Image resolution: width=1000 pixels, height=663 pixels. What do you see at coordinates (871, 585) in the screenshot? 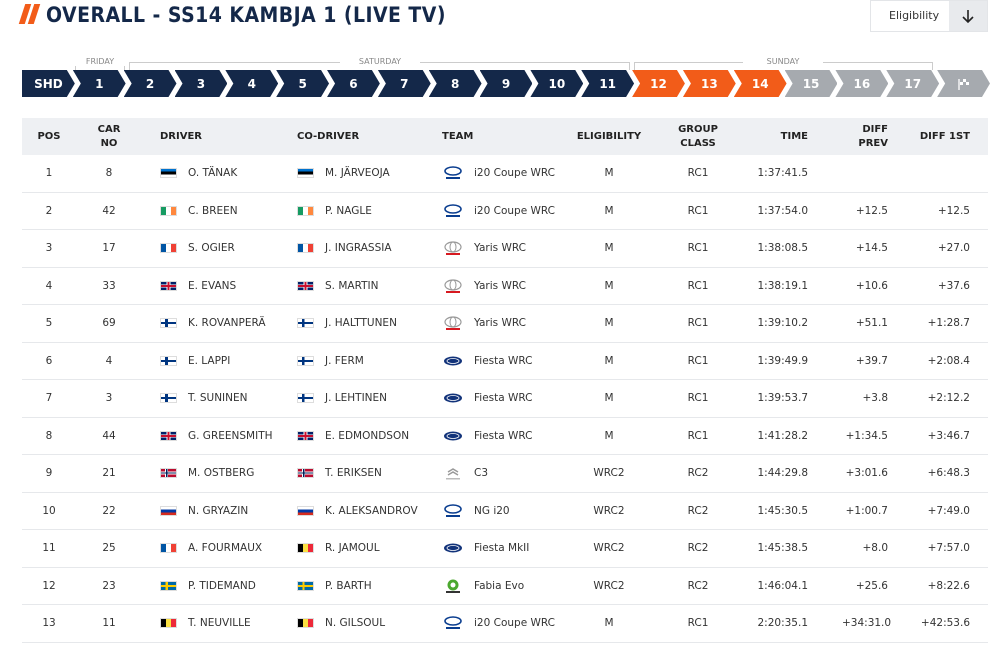
I see `cell: +25.6` at bounding box center [871, 585].